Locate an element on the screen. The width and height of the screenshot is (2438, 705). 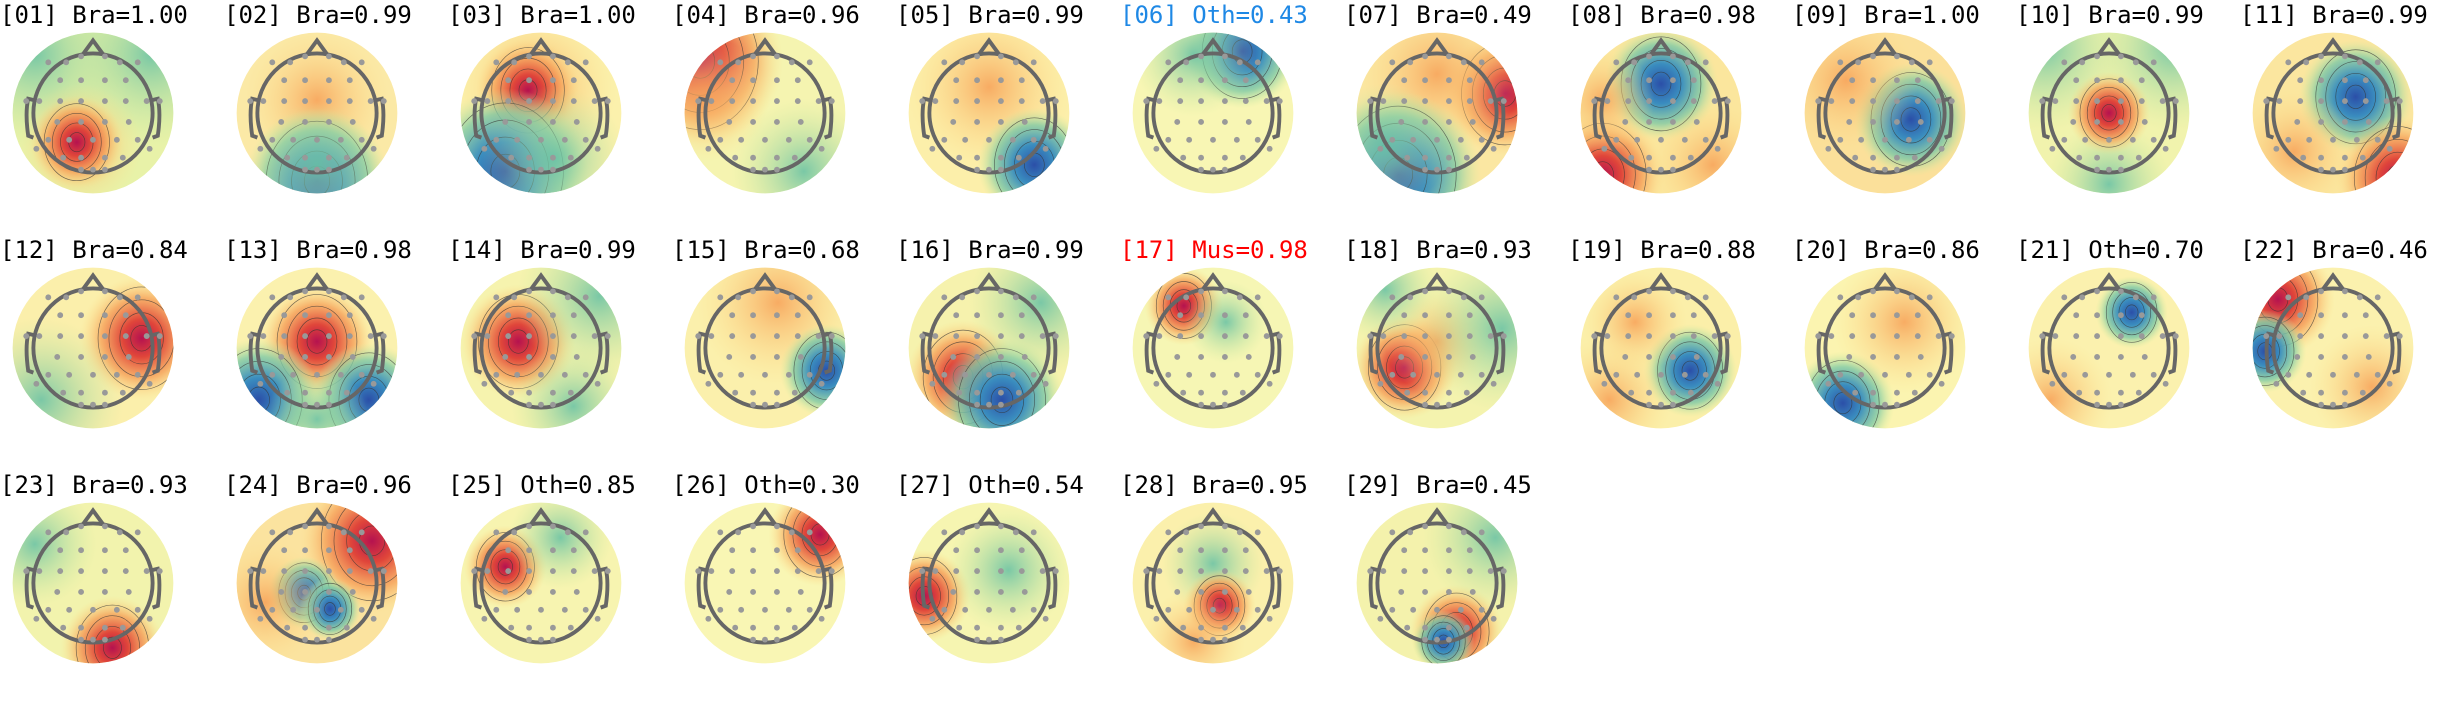
field-green is located at coordinates (1226, 322).